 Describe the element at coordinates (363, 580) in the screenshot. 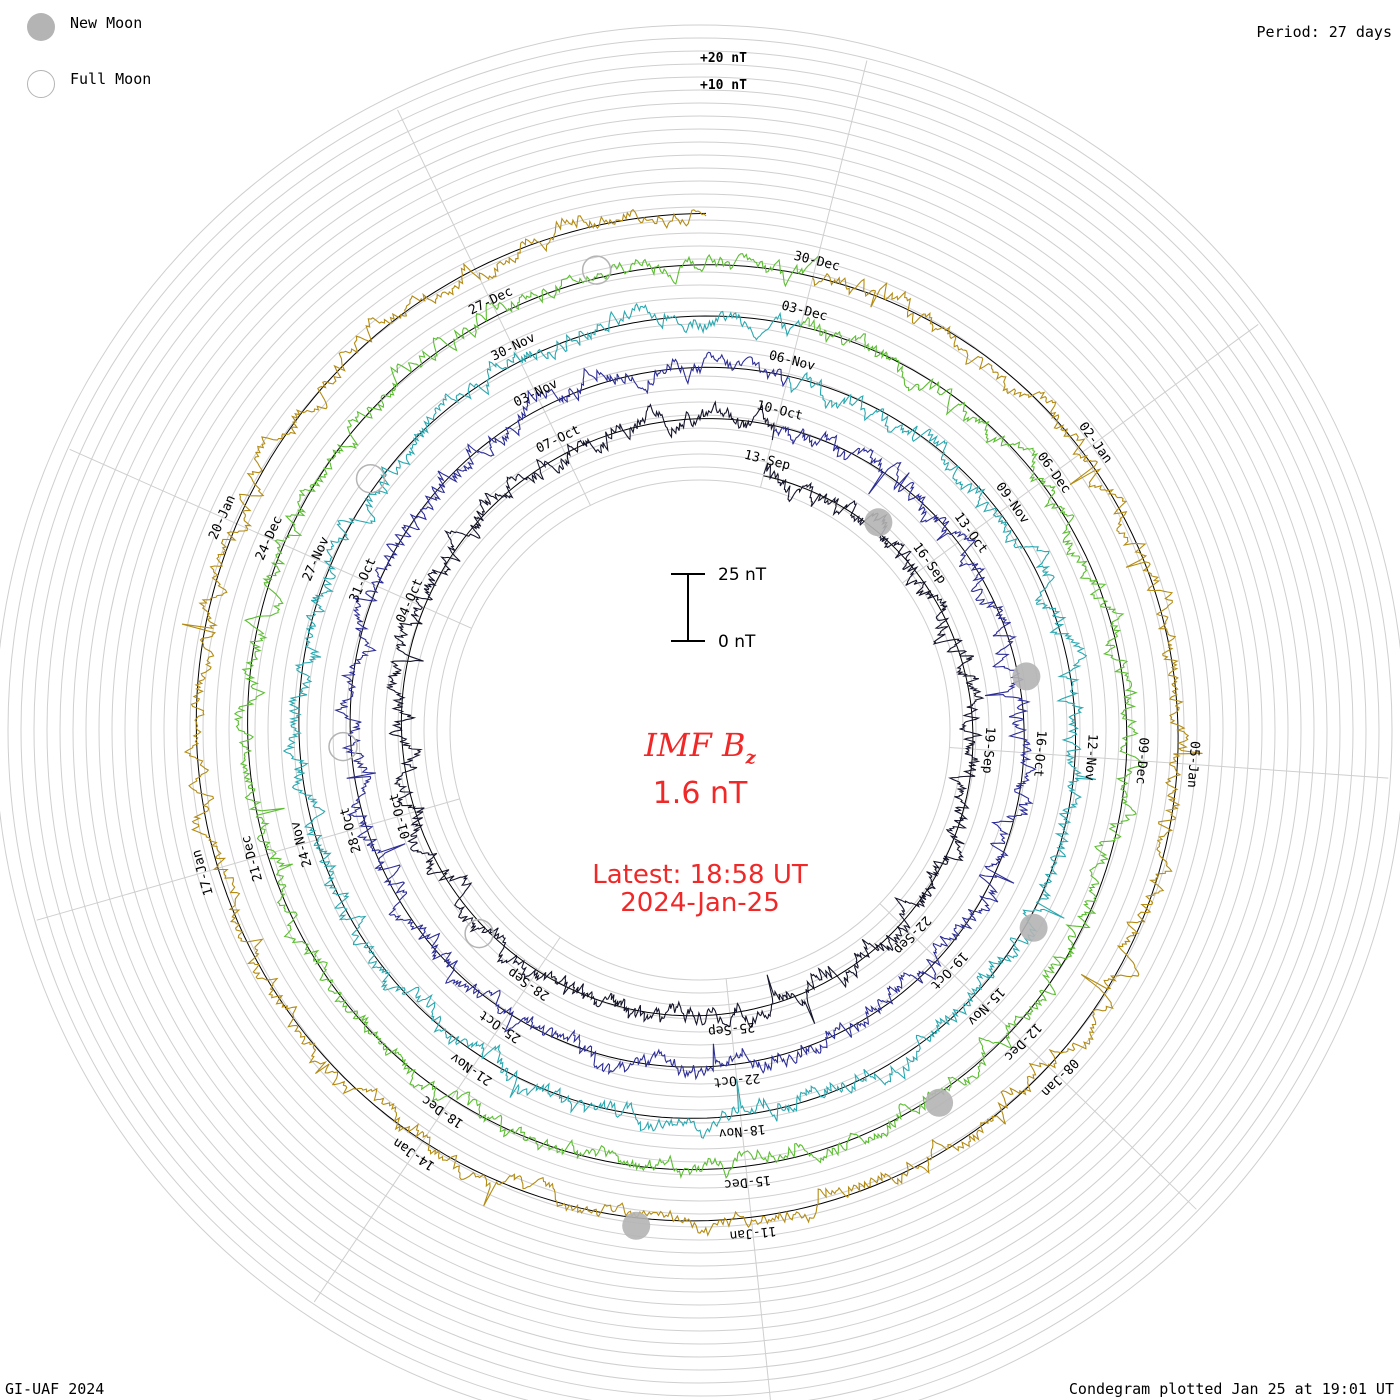

I see `date-label: 31-Oct` at that location.